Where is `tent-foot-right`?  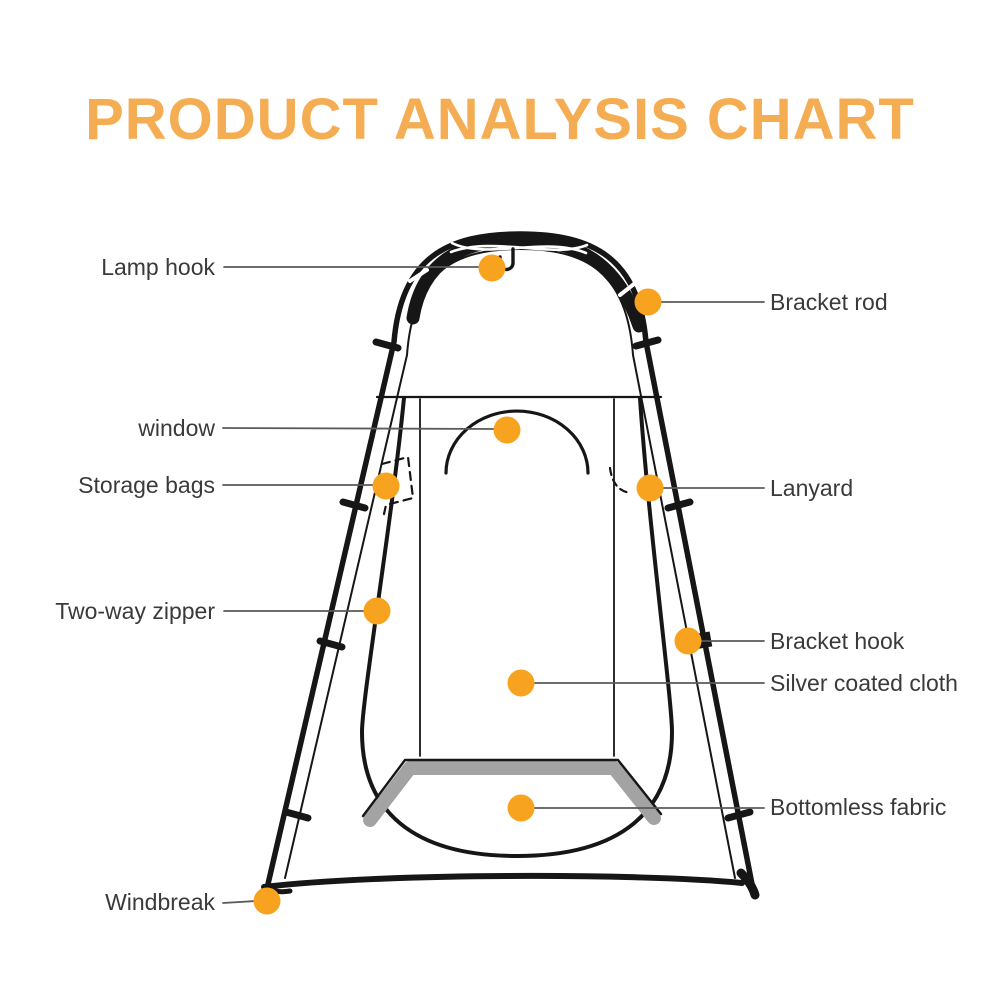 tent-foot-right is located at coordinates (748, 884).